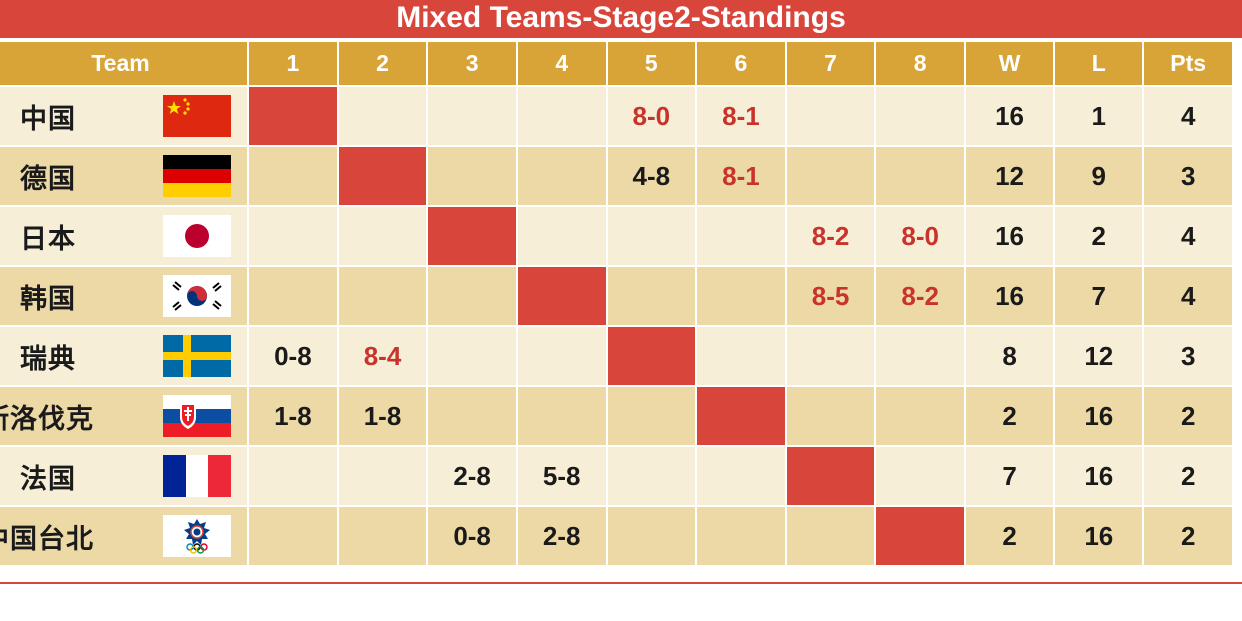 The image size is (1242, 621). What do you see at coordinates (293, 63) in the screenshot?
I see `header-col-1: 1` at bounding box center [293, 63].